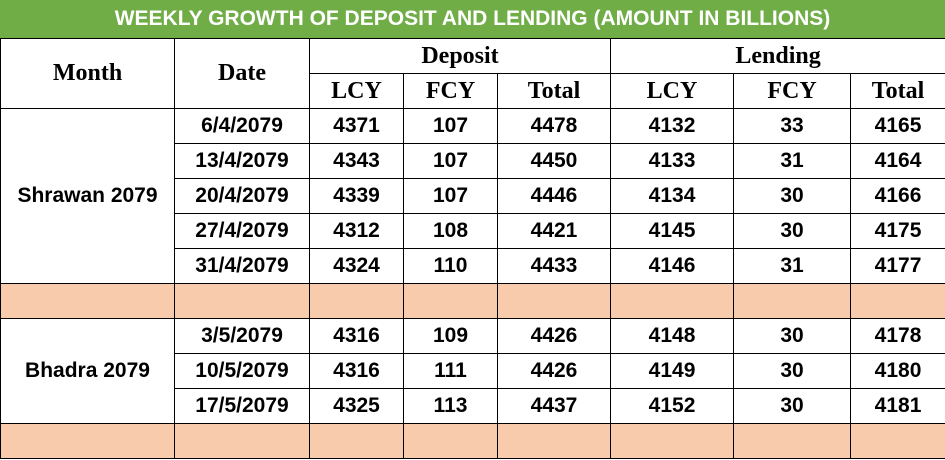 The width and height of the screenshot is (945, 460). What do you see at coordinates (450, 231) in the screenshot?
I see `value-cell: 108` at bounding box center [450, 231].